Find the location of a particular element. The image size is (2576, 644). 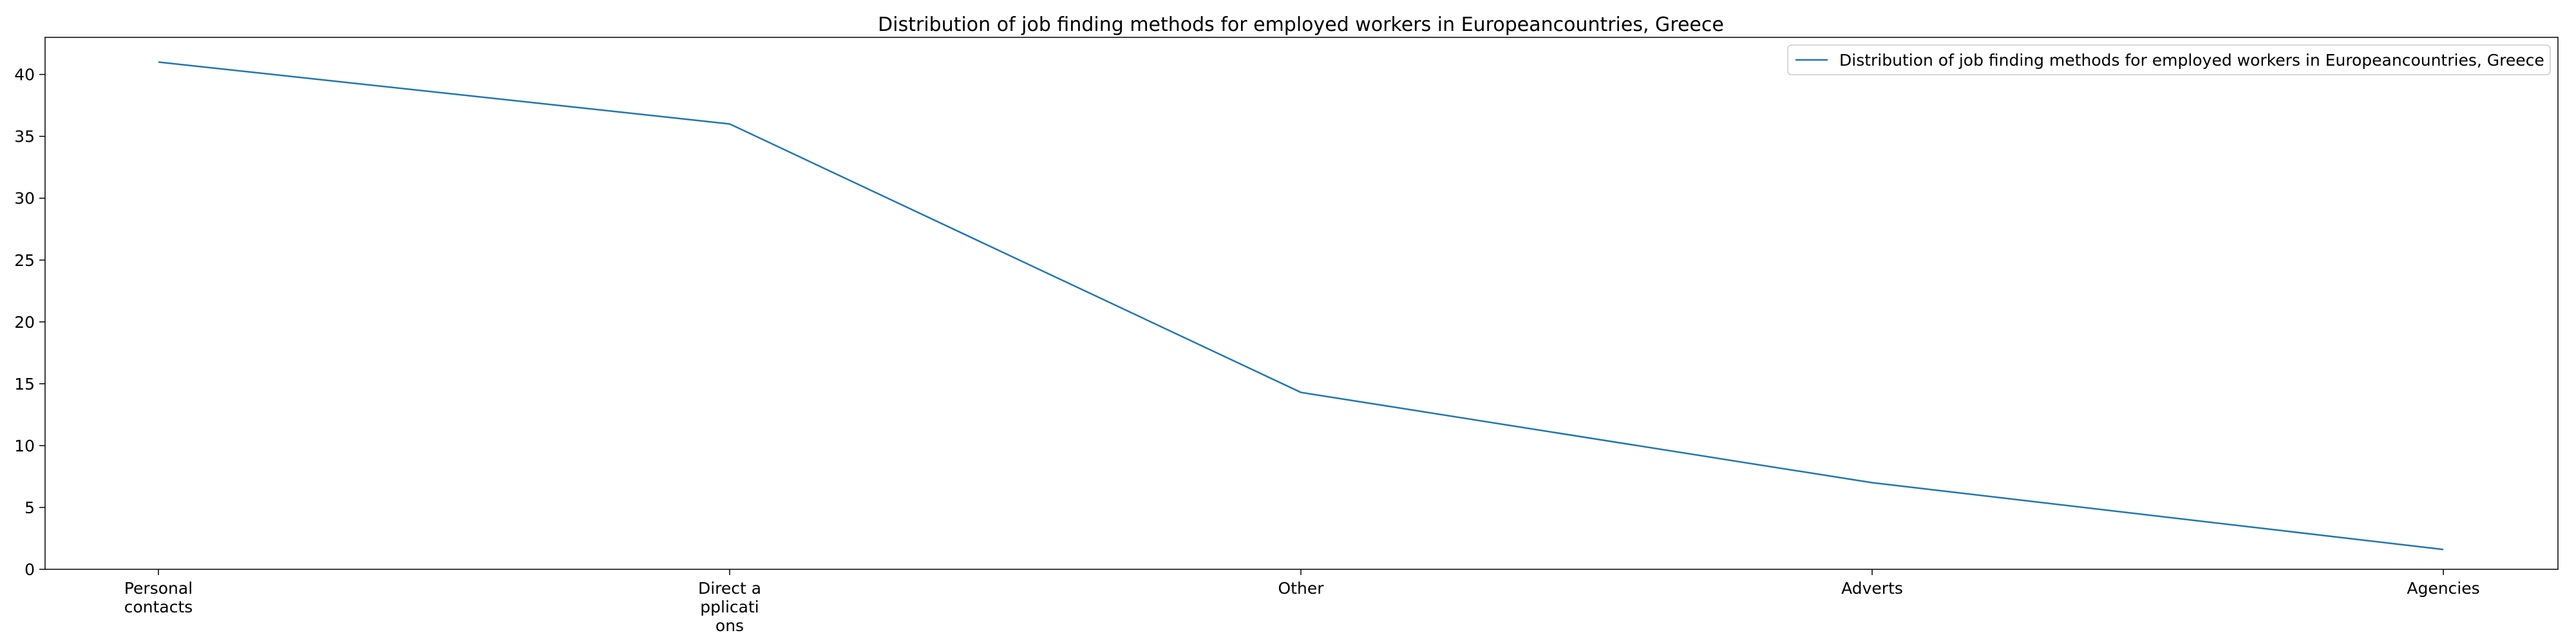

x-tick-label: Adverts is located at coordinates (1872, 588).